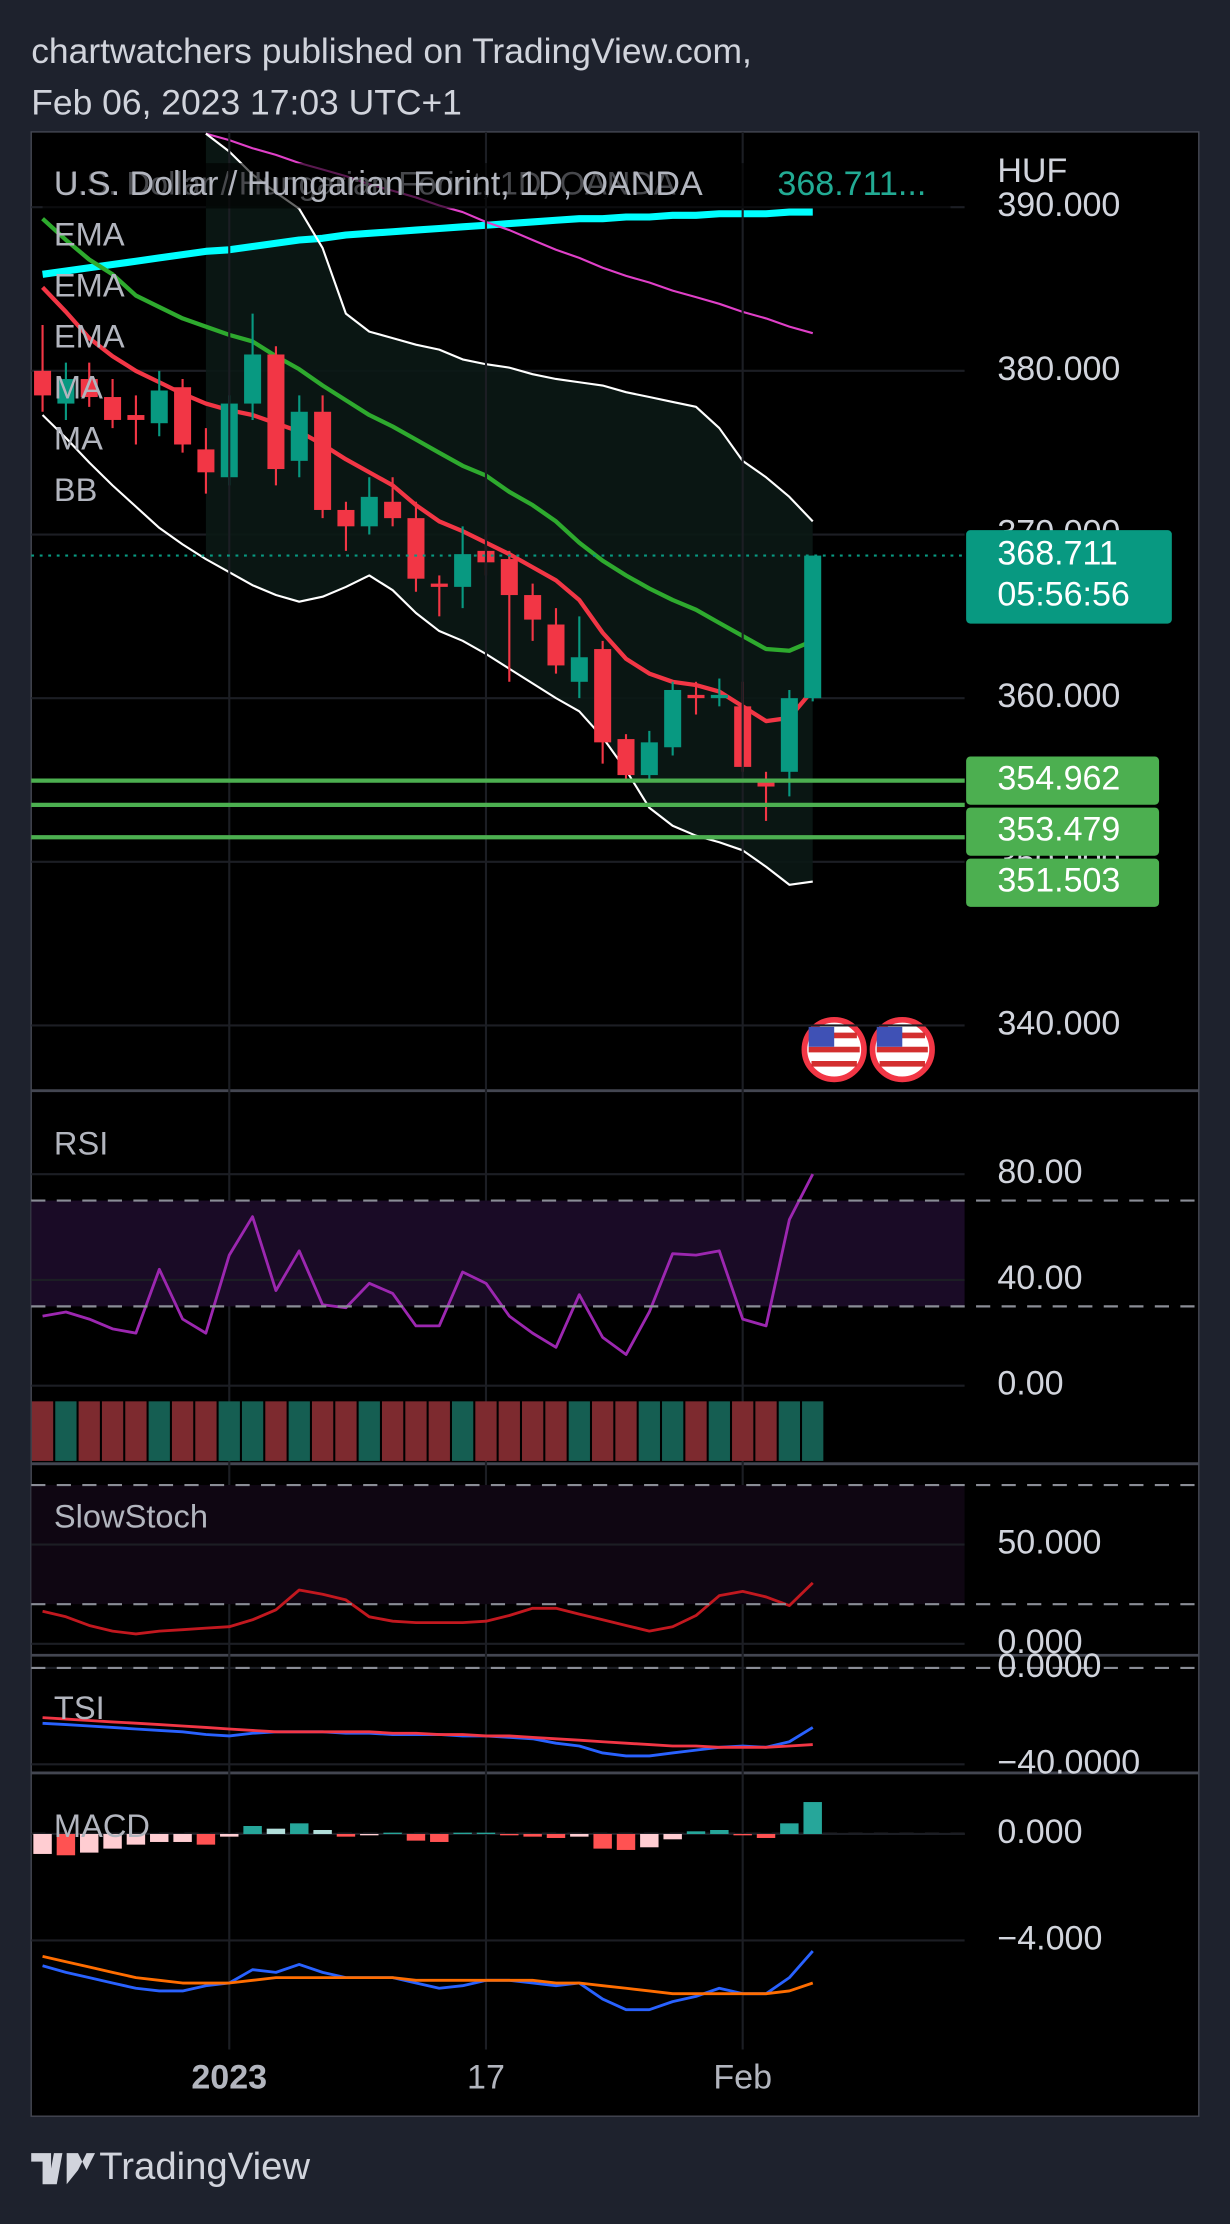  Describe the element at coordinates (102, 1825) in the screenshot. I see `pane-title: MACD` at that location.